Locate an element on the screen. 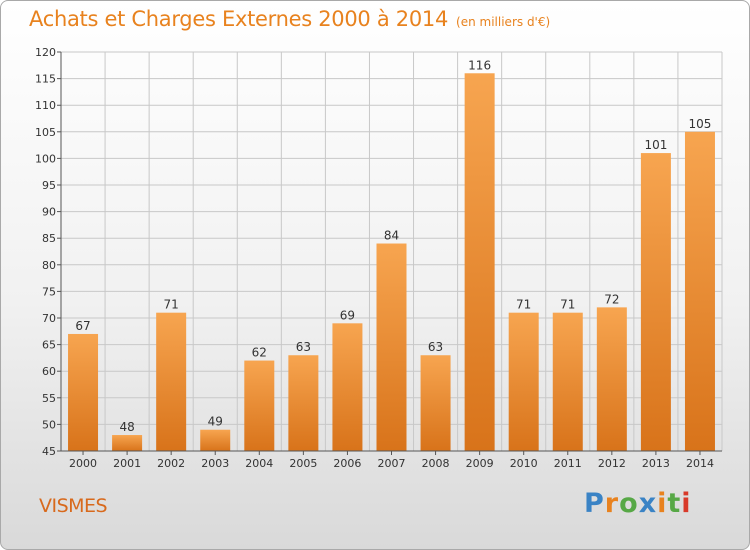  data-label: 101 is located at coordinates (655, 145).